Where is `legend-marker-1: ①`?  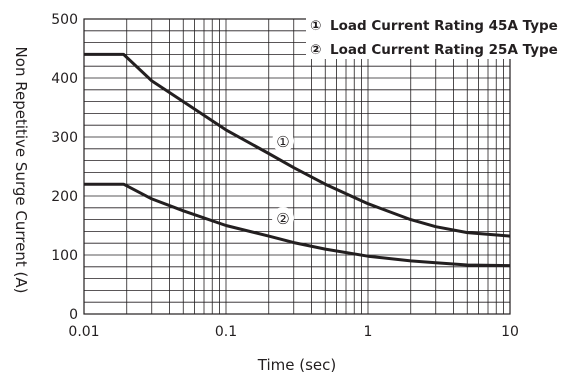
legend-marker-1: ① is located at coordinates (315, 26).